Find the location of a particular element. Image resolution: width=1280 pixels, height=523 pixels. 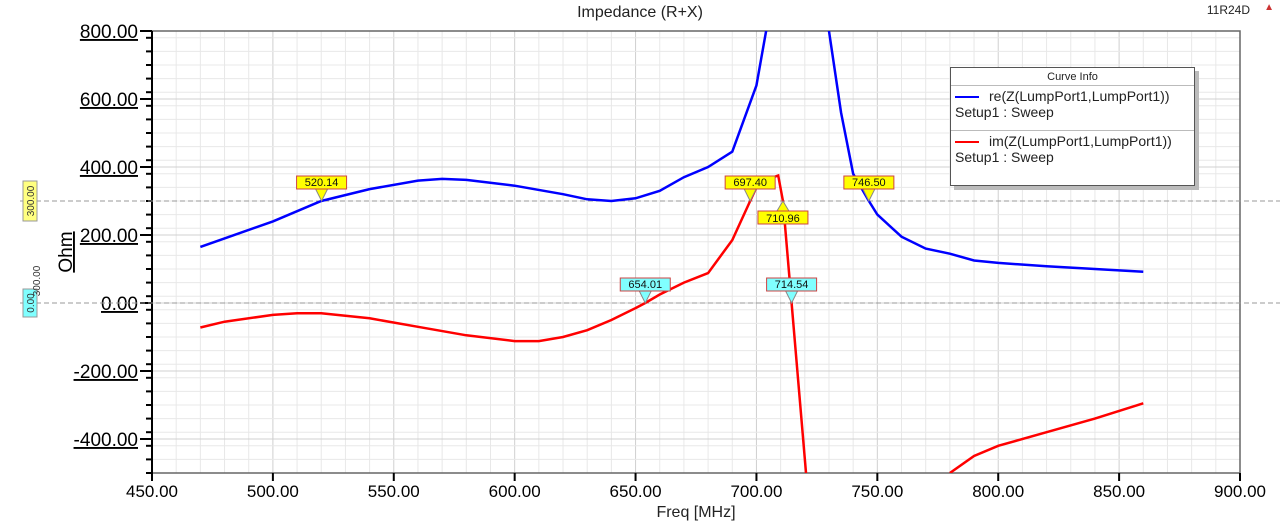

x-tick-label: 750.00 is located at coordinates (877, 491).